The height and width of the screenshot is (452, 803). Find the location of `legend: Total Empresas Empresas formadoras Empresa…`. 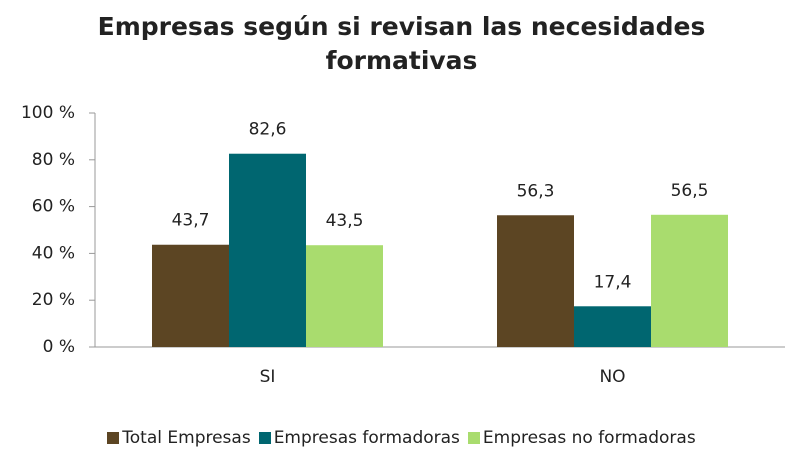

legend: Total Empresas Empresas formadoras Empresa… is located at coordinates (401, 438).